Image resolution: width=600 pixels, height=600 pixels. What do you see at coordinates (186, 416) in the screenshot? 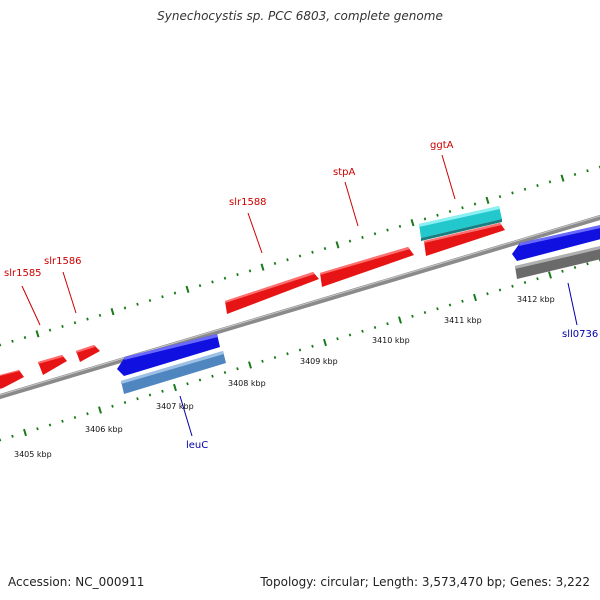
I see `callout-leuC` at bounding box center [186, 416].